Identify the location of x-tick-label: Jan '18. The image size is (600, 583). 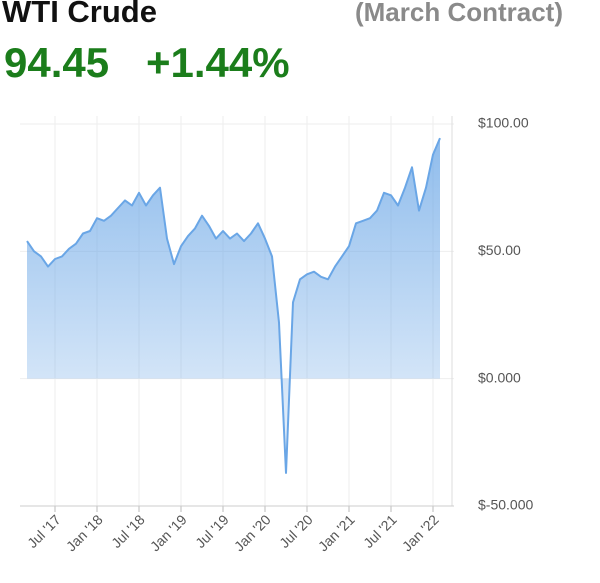
(84, 532).